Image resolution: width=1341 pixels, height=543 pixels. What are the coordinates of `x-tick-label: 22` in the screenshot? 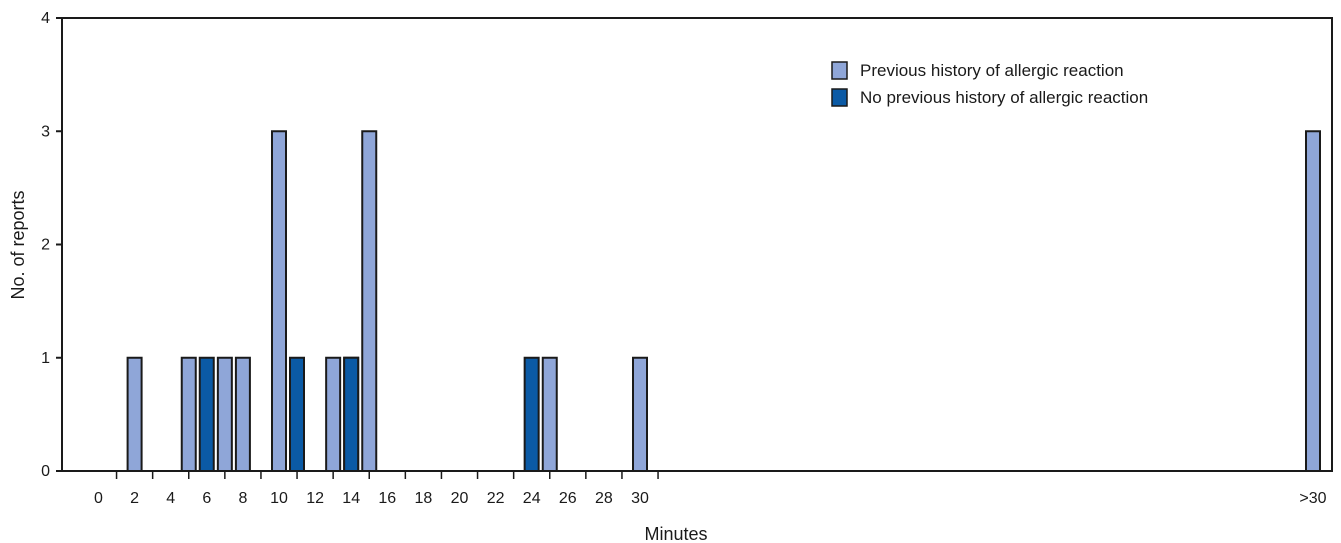 It's located at (496, 498).